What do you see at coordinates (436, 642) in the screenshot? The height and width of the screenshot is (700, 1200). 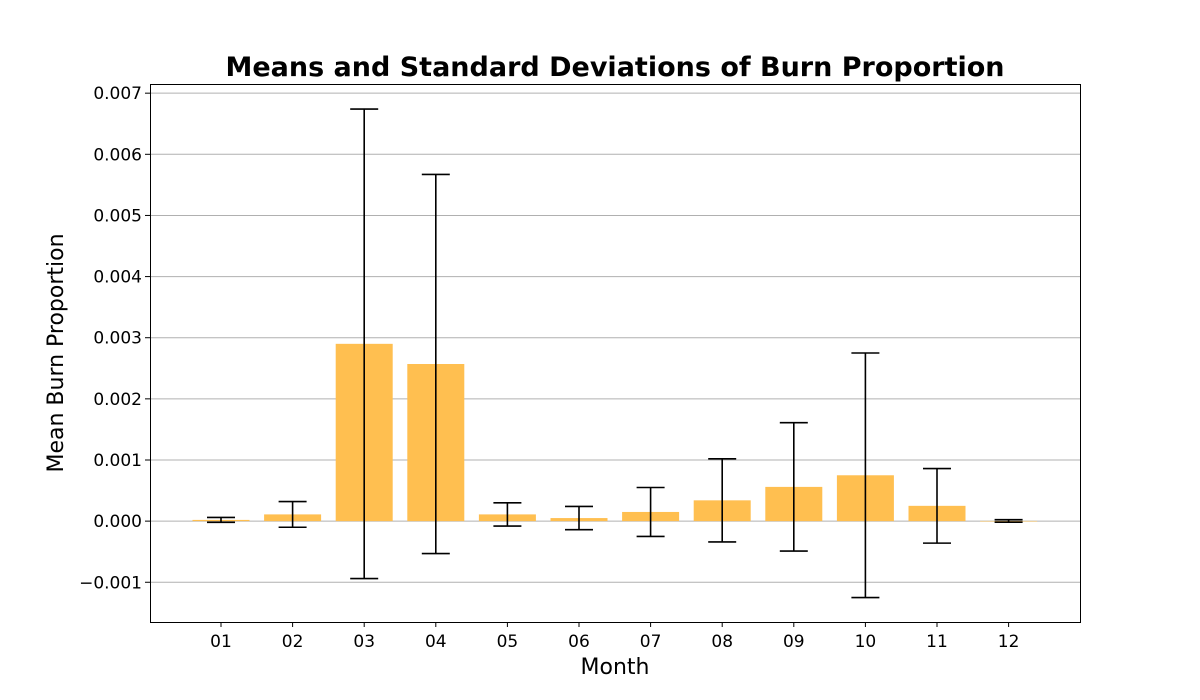 I see `x-tick-label: 04` at bounding box center [436, 642].